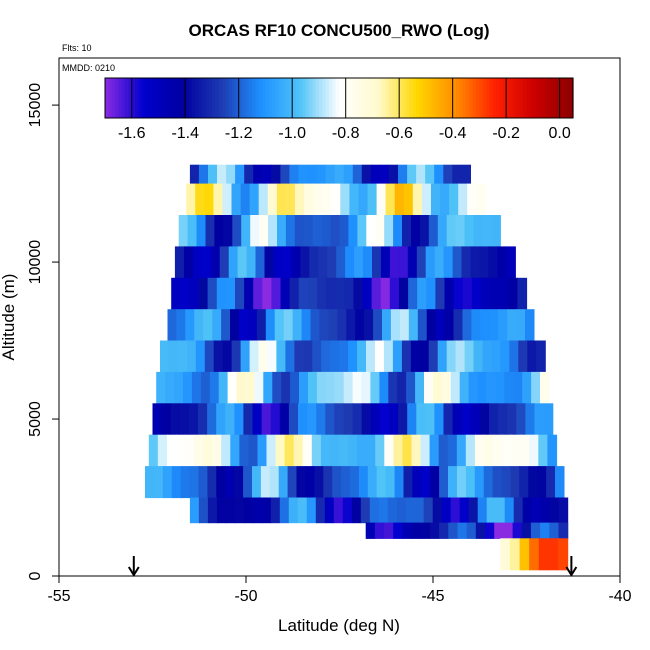 This screenshot has height=650, width=650. Describe the element at coordinates (132, 133) in the screenshot. I see `colorbar-tick-label: -1.6` at that location.